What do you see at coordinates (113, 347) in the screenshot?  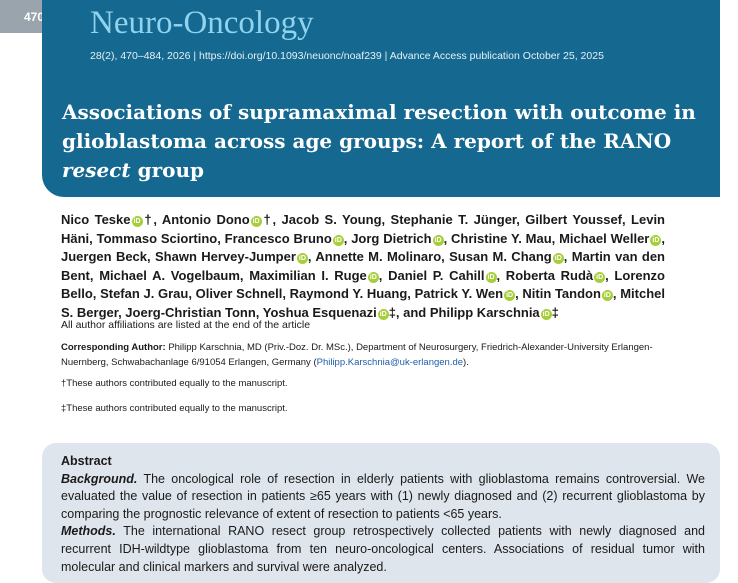 I see `label: Corresponding Author:` at bounding box center [113, 347].